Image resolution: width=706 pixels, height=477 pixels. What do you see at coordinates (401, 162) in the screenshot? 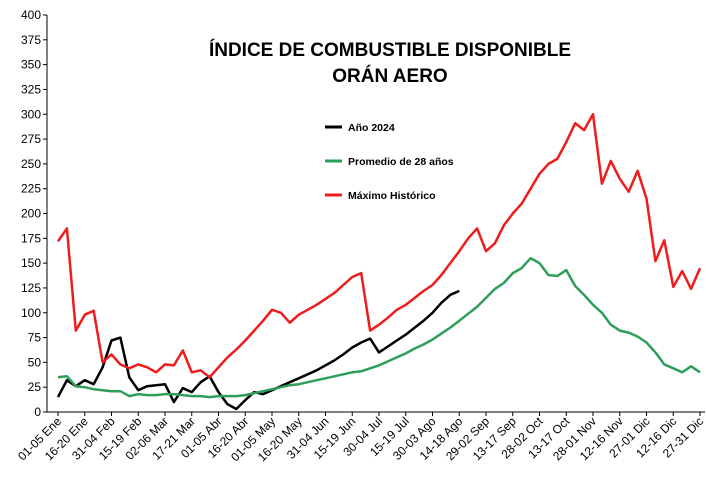
I see `legend-label: Promedio de 28 años` at bounding box center [401, 162].